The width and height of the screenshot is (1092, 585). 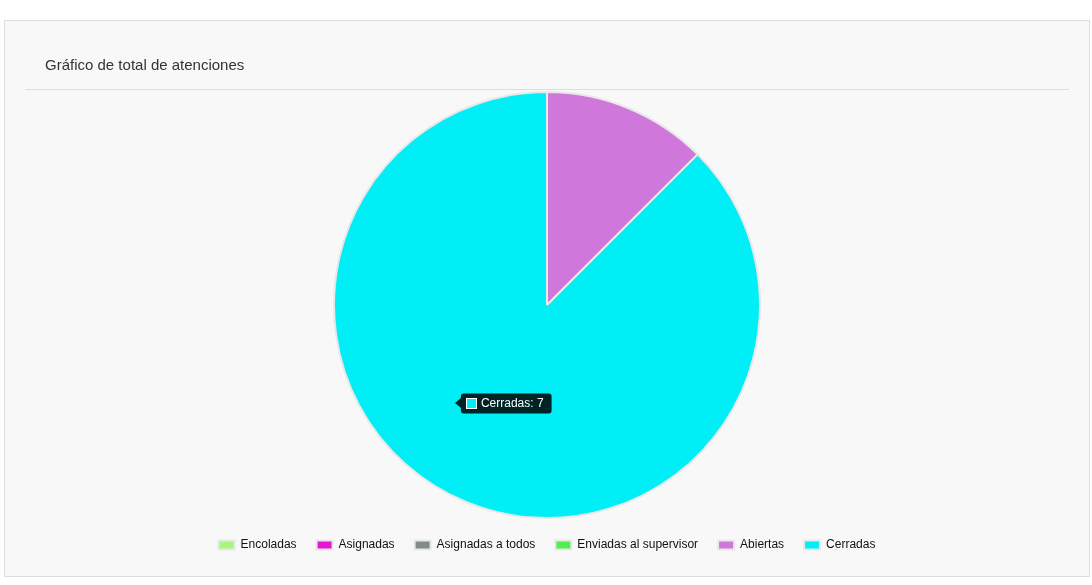 I want to click on text: Cerradas: 7, so click(x=512, y=402).